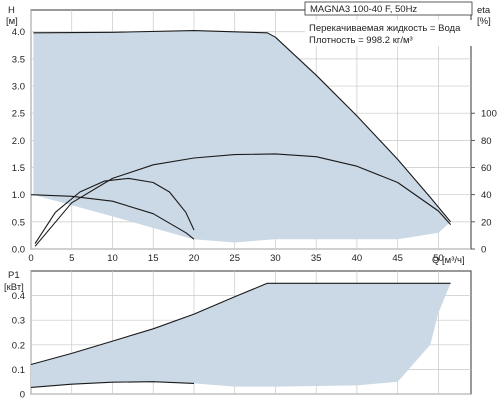 This screenshot has width=500, height=400. Describe the element at coordinates (316, 258) in the screenshot. I see `x-tick-label: 35` at that location.